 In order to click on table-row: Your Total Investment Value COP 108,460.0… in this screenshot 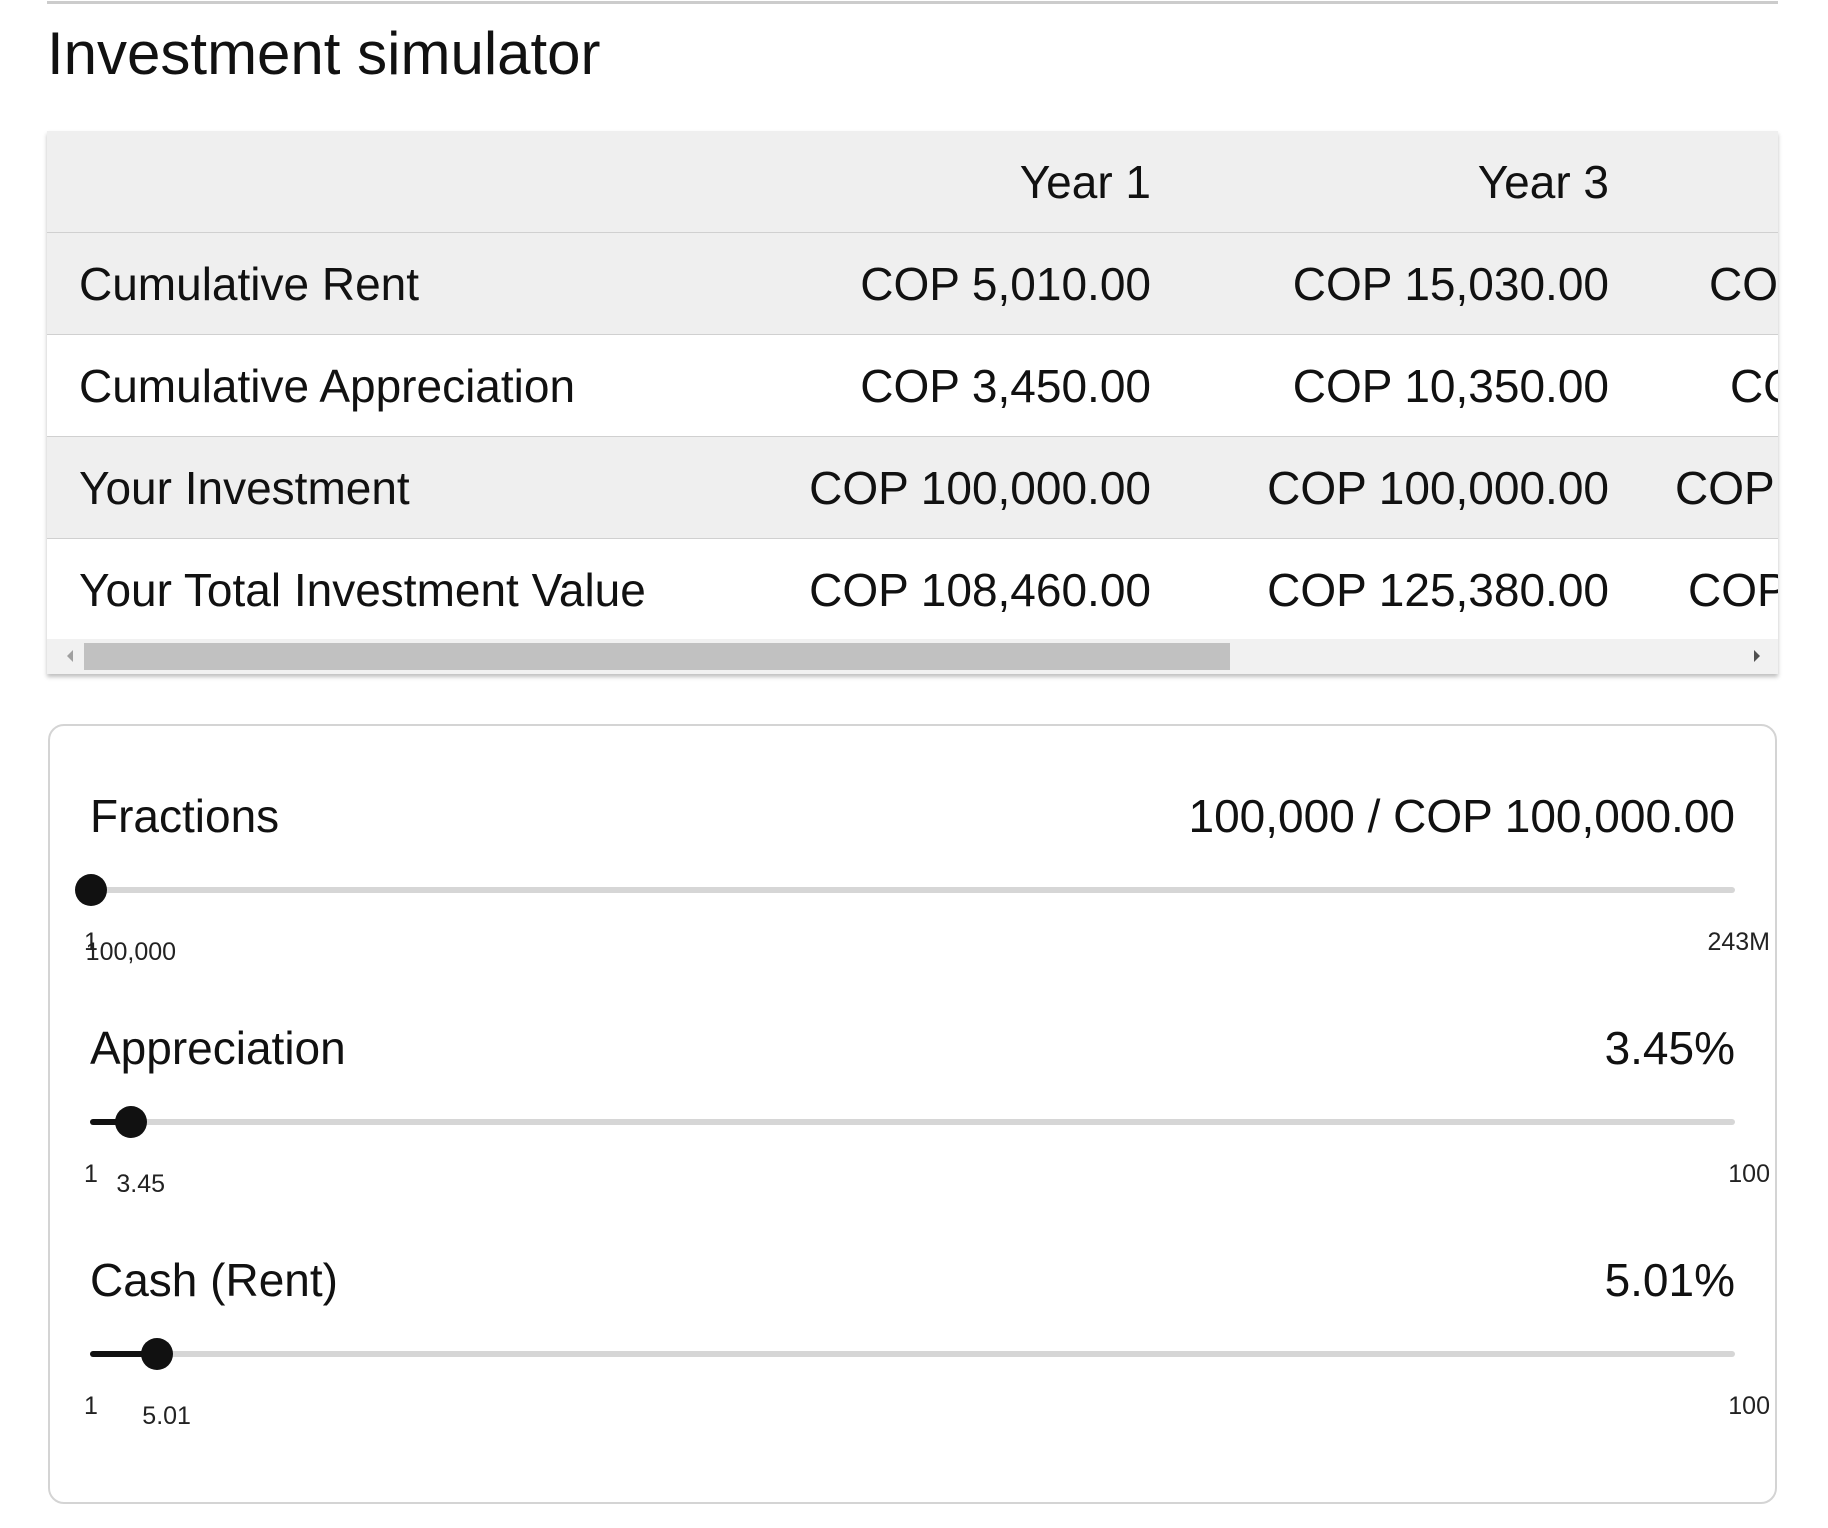, I will do `click(912, 590)`.